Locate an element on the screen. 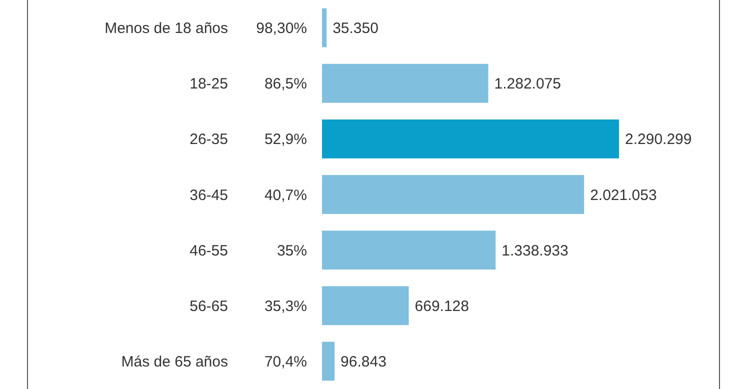  text: 70,4% is located at coordinates (285, 361).